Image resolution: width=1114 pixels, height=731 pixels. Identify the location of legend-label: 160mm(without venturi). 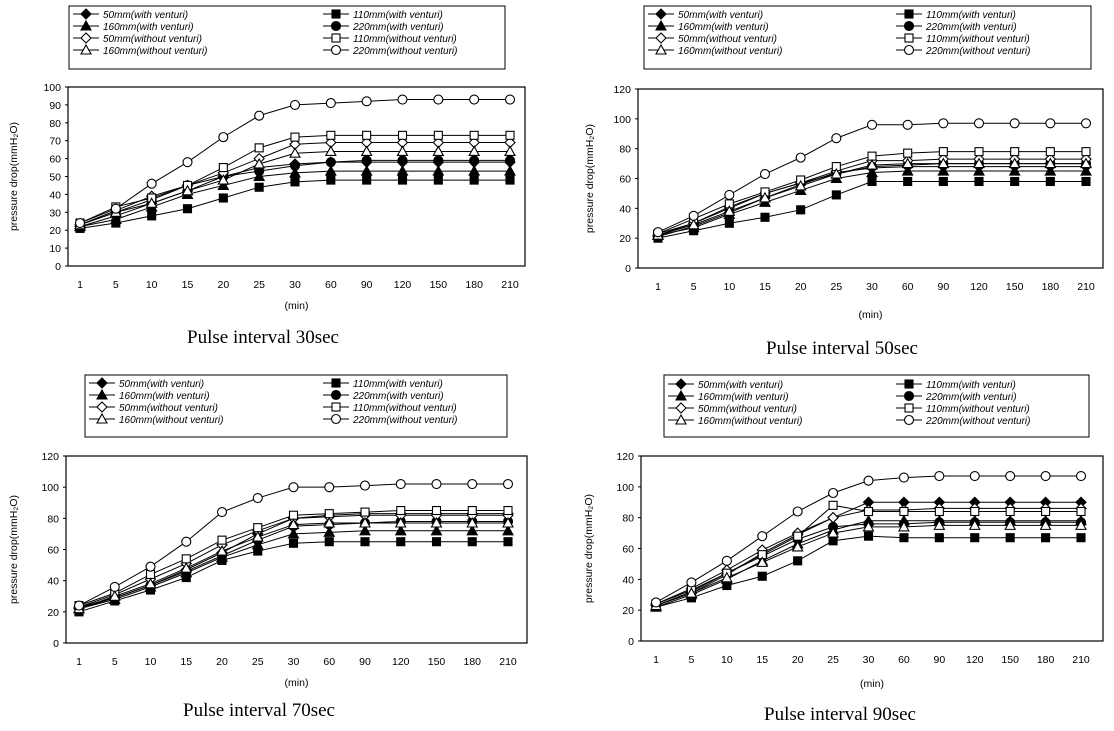
(750, 421).